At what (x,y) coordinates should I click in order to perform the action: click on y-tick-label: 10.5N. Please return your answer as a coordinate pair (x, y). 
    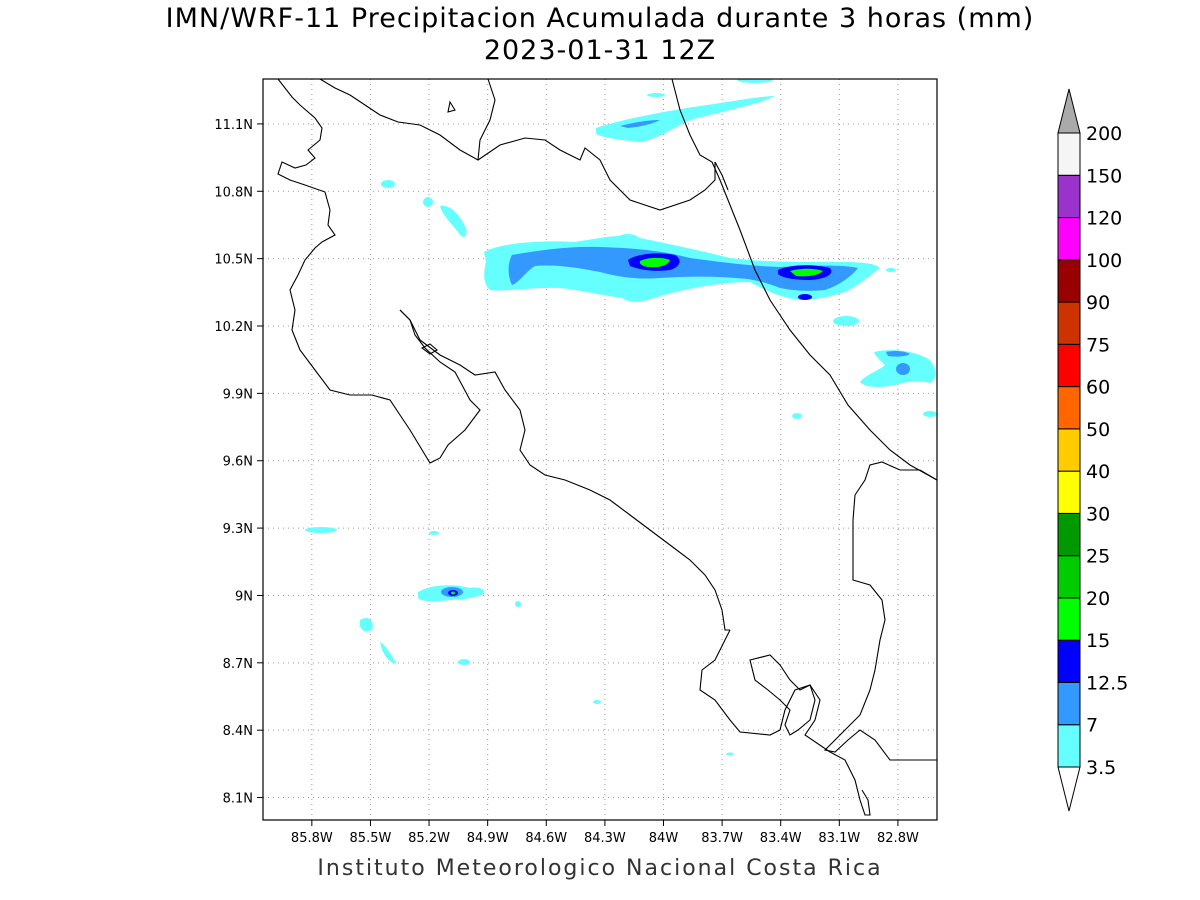
    Looking at the image, I should click on (233, 260).